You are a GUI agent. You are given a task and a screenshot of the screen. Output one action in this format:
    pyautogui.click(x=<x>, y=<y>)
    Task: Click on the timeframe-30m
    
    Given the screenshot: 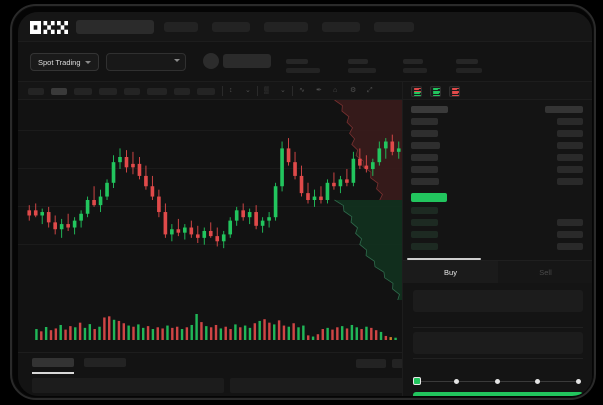 What is the action you would take?
    pyautogui.click(x=108, y=91)
    